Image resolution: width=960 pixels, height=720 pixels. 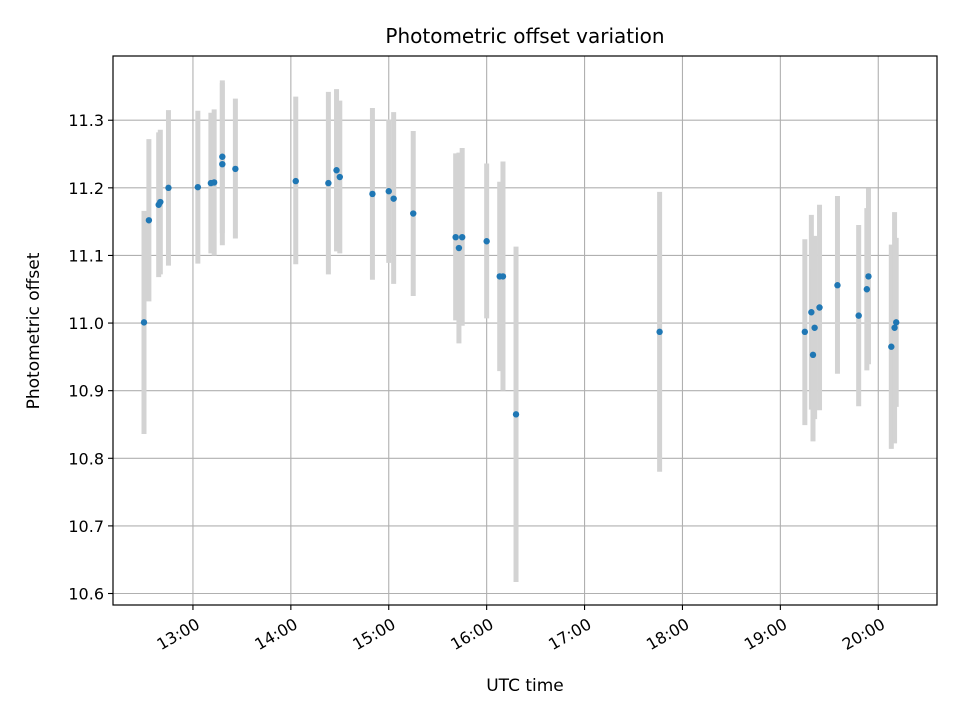 What do you see at coordinates (86, 594) in the screenshot?
I see `y-tick-label: 10.6` at bounding box center [86, 594].